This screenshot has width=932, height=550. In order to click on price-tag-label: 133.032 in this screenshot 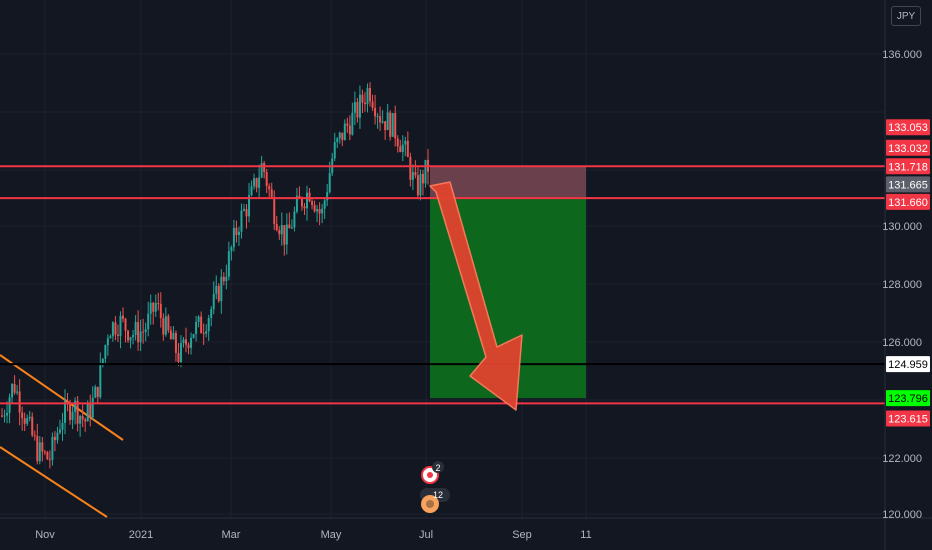, I will do `click(908, 149)`.